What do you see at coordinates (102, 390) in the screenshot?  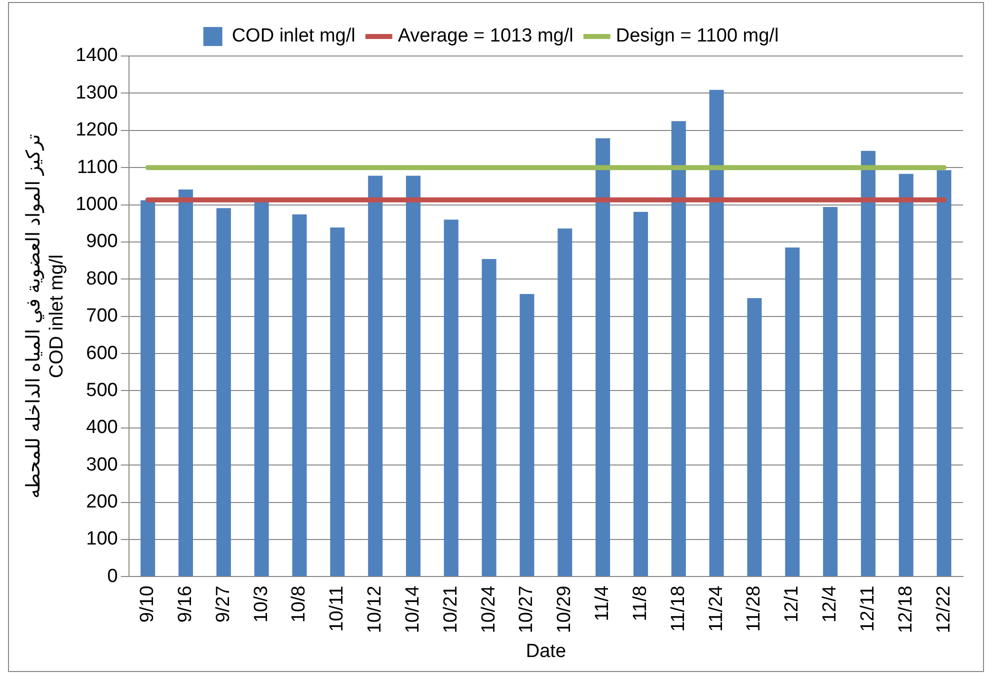 I see `y-tick-label: 500` at bounding box center [102, 390].